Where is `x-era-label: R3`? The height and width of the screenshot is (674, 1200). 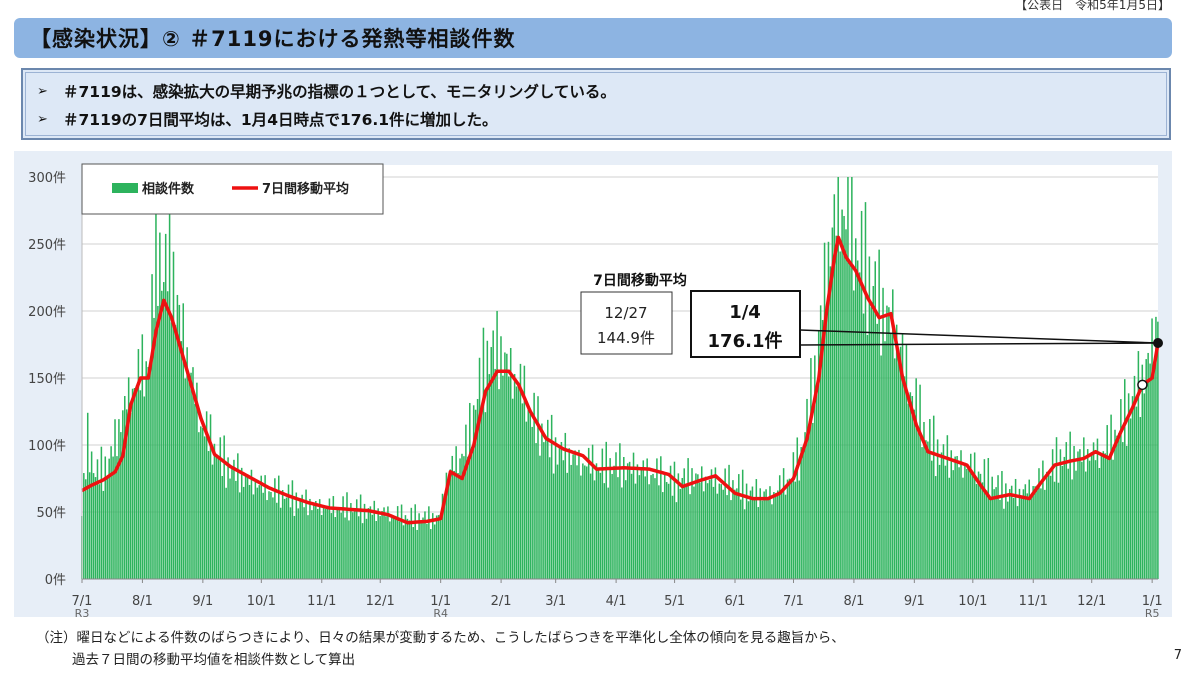
x-era-label: R3 is located at coordinates (82, 613).